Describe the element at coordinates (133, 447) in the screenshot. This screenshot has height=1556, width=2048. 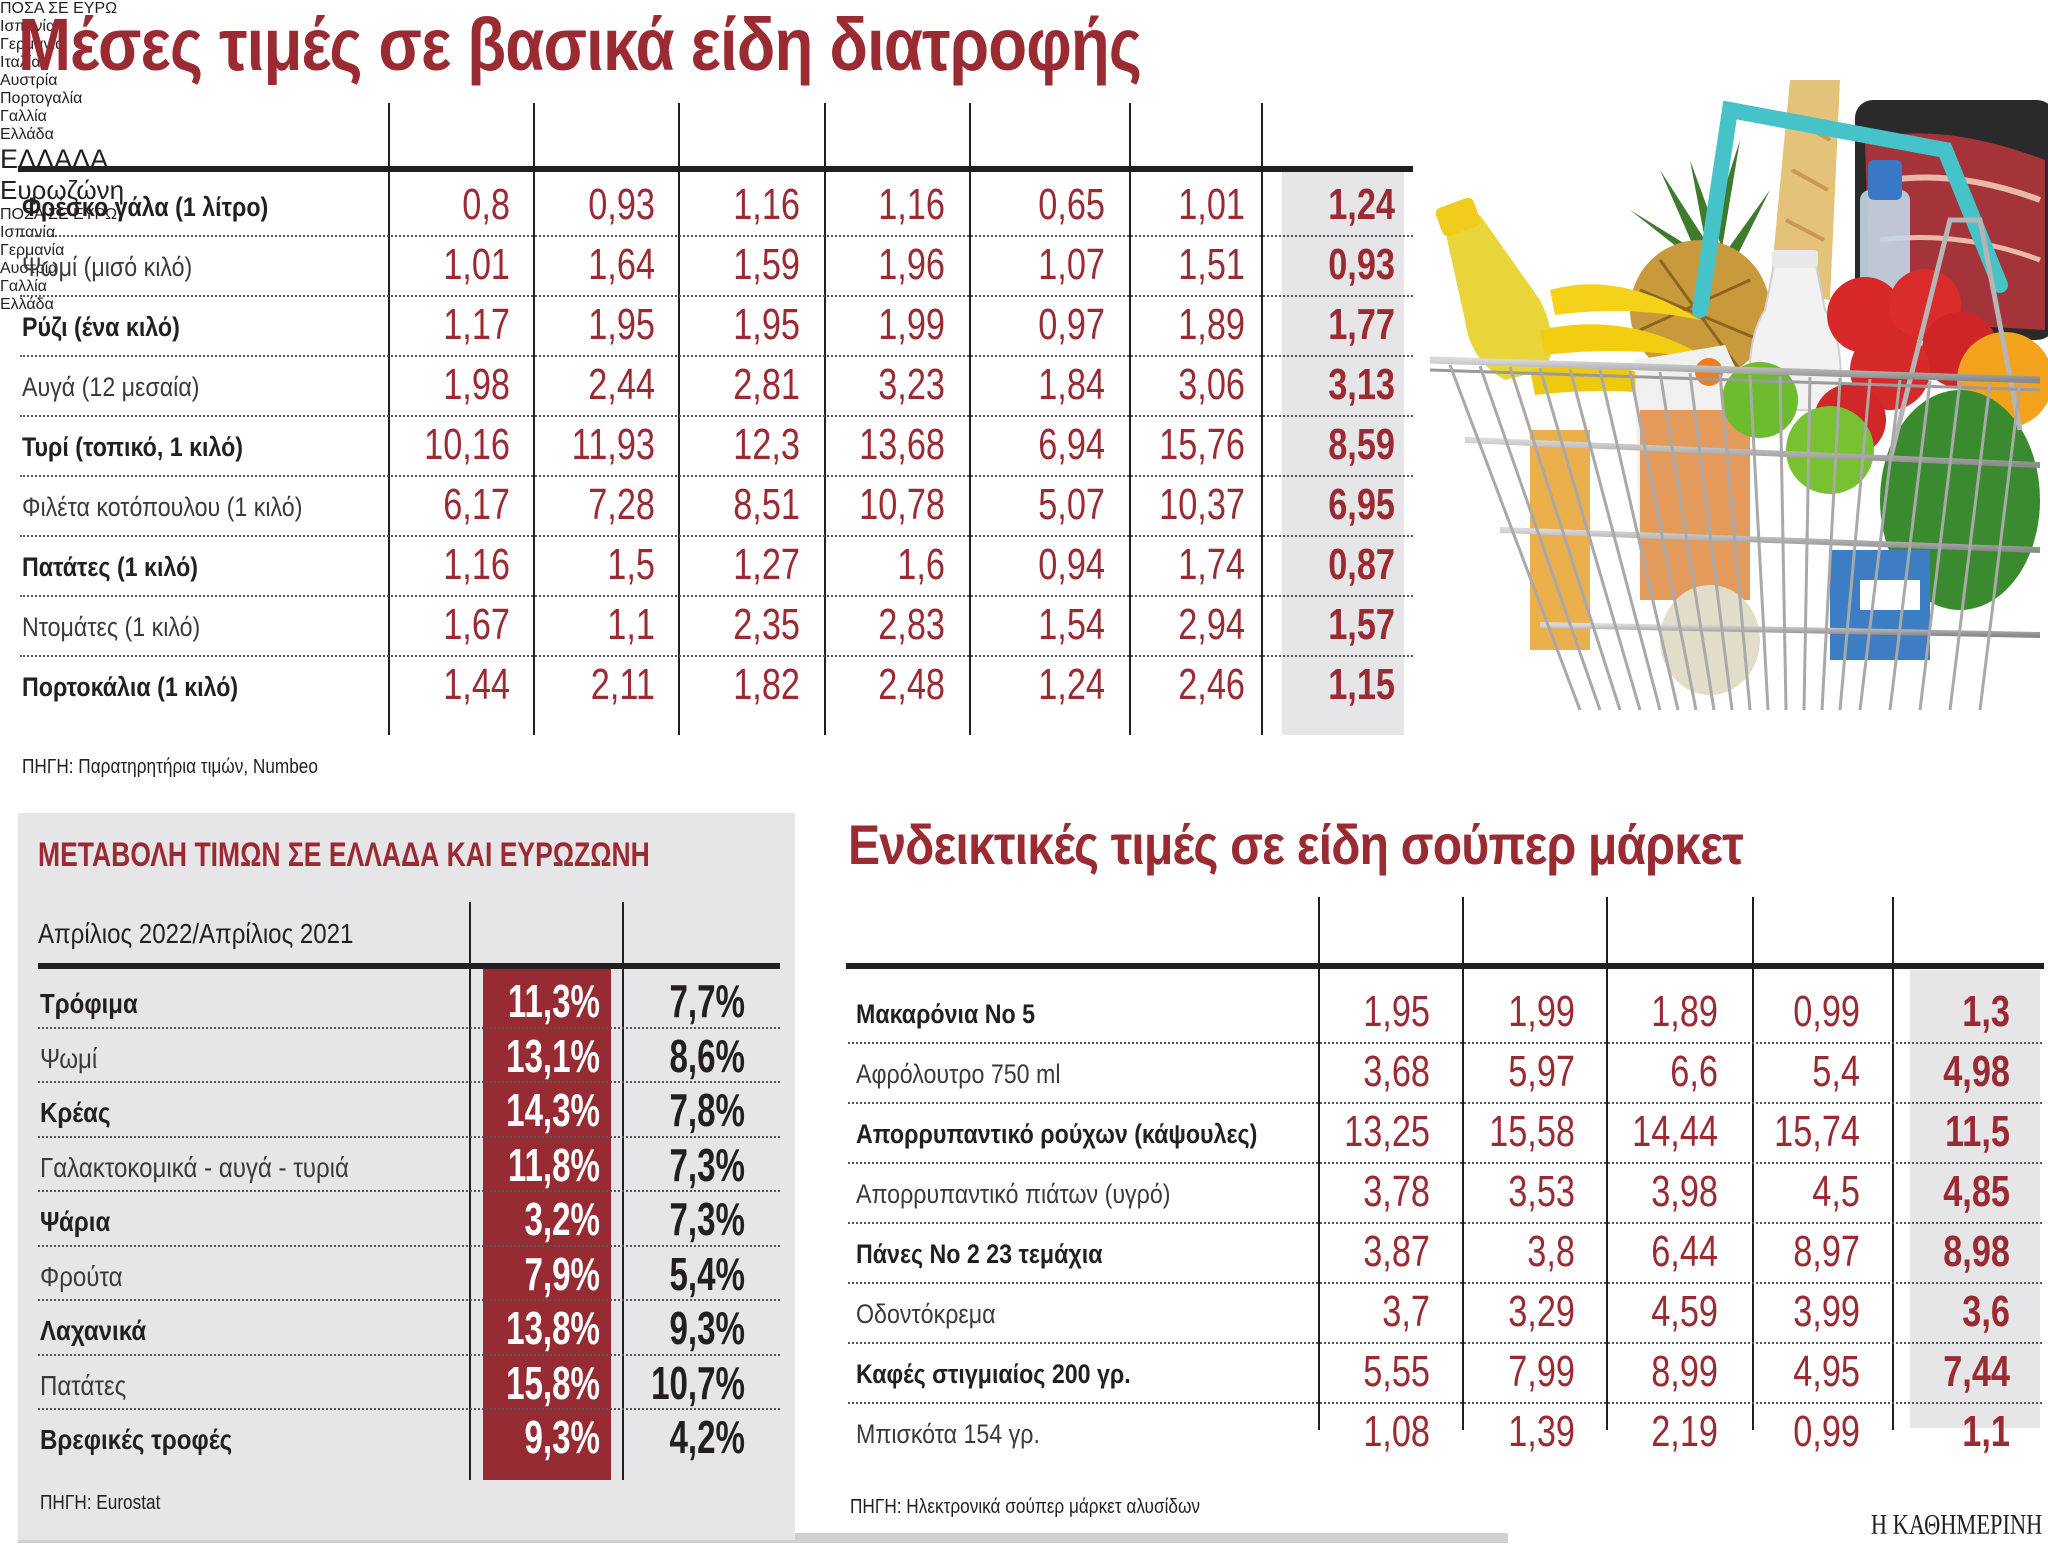
I see `row-label: Τυρί (τοπικό, 1 κιλό)` at that location.